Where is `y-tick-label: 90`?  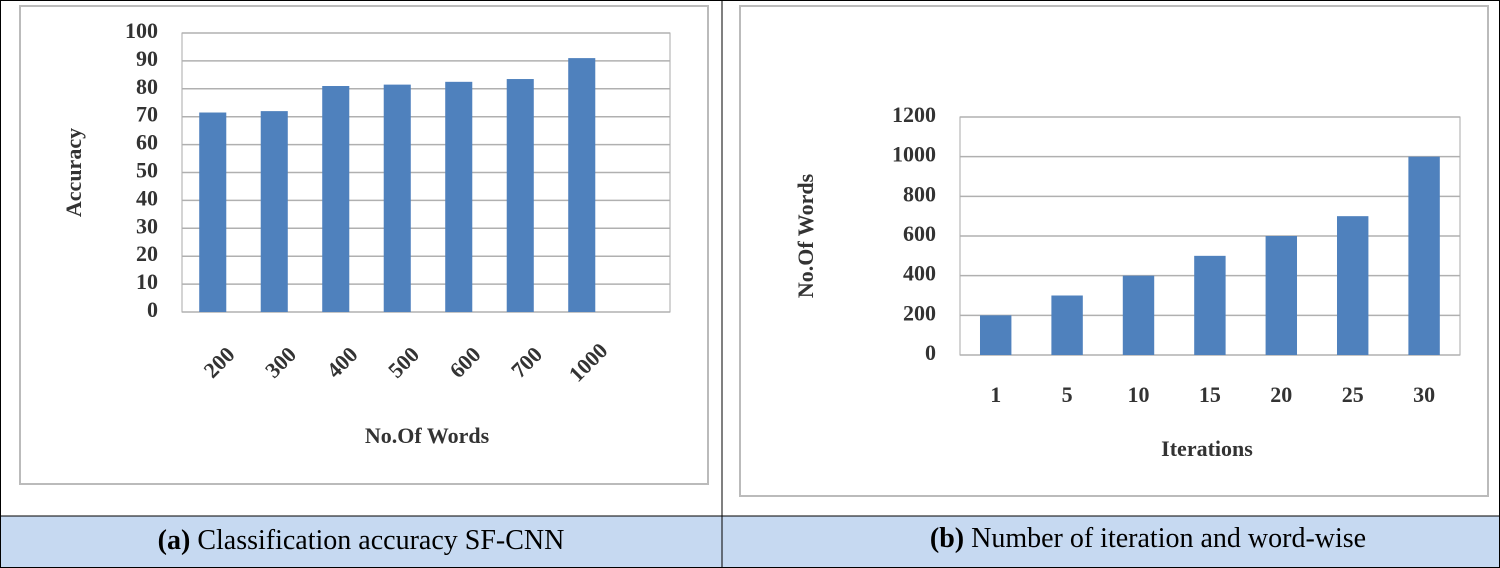
y-tick-label: 90 is located at coordinates (147, 58).